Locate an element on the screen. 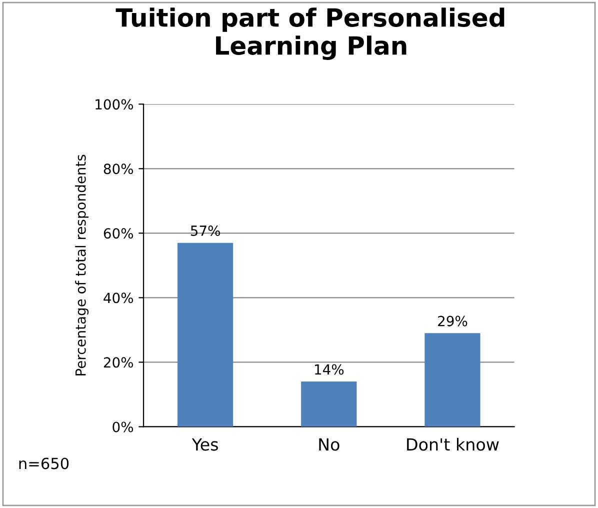 The height and width of the screenshot is (508, 598). y-tick-label: 80% is located at coordinates (119, 169).